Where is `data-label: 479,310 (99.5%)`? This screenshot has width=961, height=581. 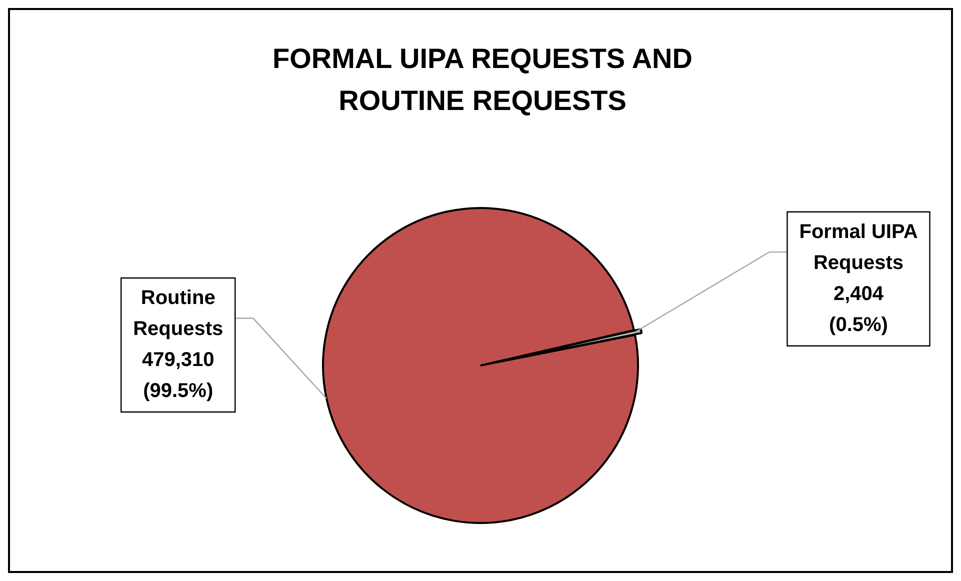
data-label: 479,310 (99.5%) is located at coordinates (178, 375).